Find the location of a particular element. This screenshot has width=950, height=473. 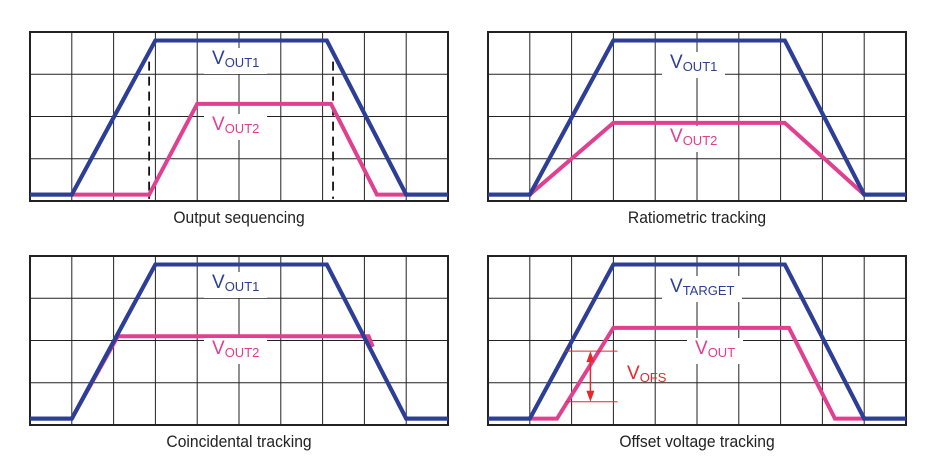

label-vtarget: VTARGET is located at coordinates (702, 289).